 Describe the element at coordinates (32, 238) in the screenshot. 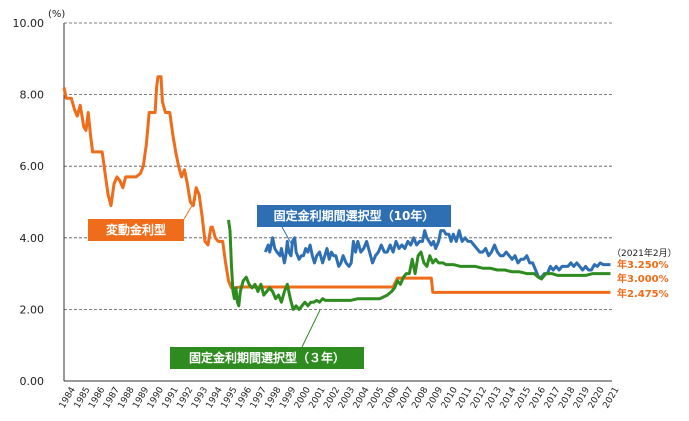

I see `y-tick-label: 4.00` at that location.